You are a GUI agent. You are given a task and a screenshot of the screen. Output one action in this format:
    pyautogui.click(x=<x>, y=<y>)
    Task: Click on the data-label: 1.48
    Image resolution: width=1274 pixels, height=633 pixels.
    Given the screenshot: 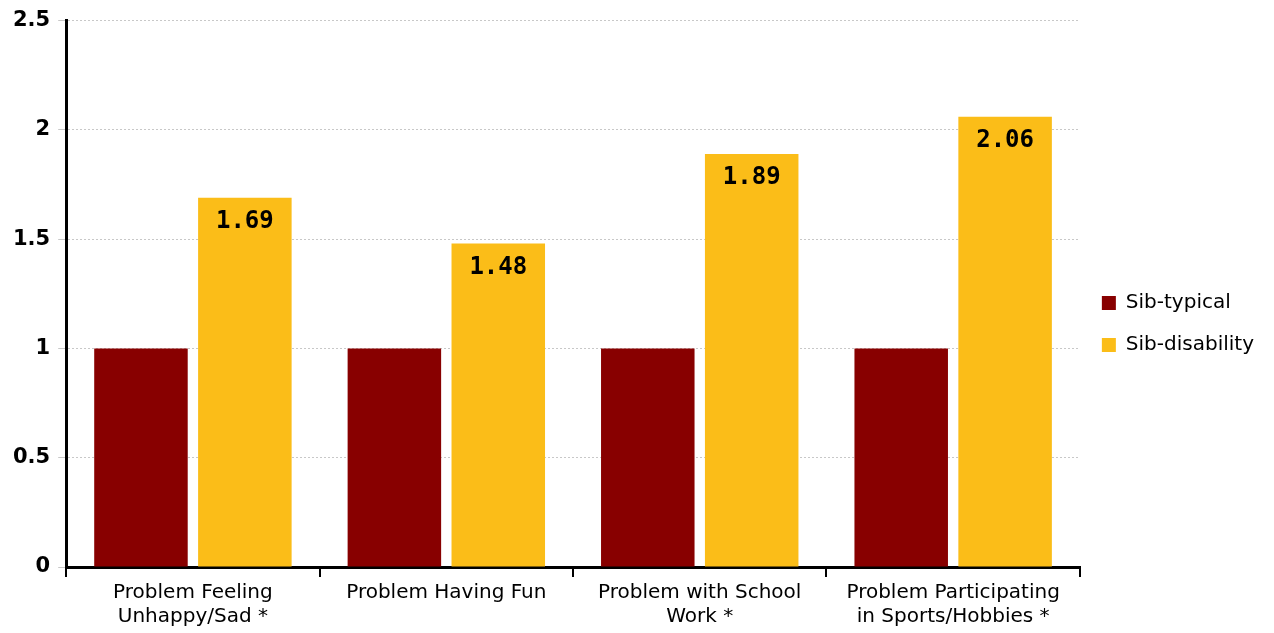 What is the action you would take?
    pyautogui.click(x=498, y=265)
    